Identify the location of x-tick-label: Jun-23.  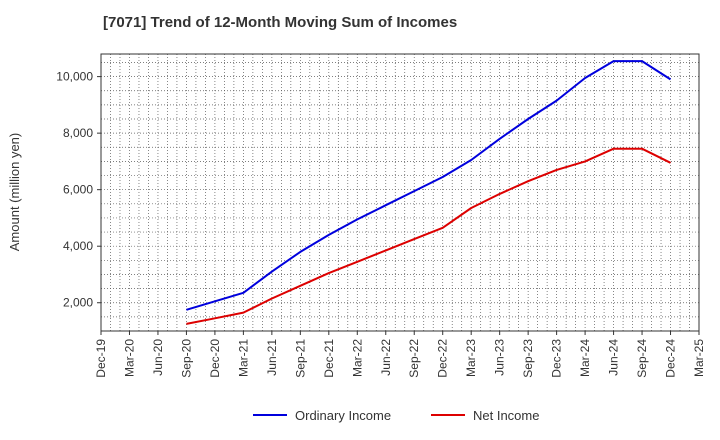
(500, 357).